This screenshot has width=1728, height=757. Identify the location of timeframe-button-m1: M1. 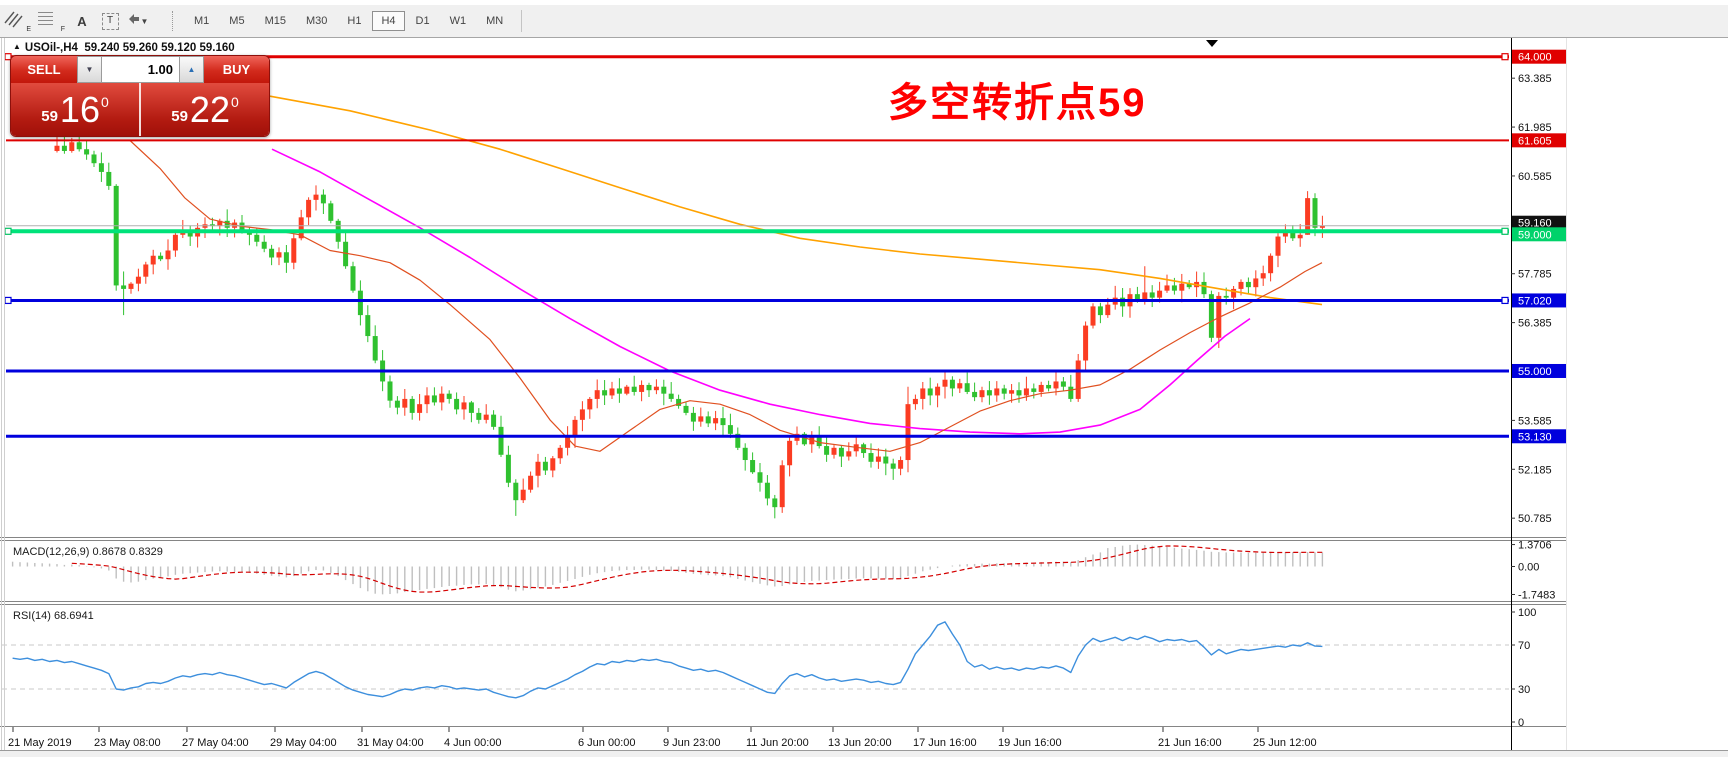
(202, 21).